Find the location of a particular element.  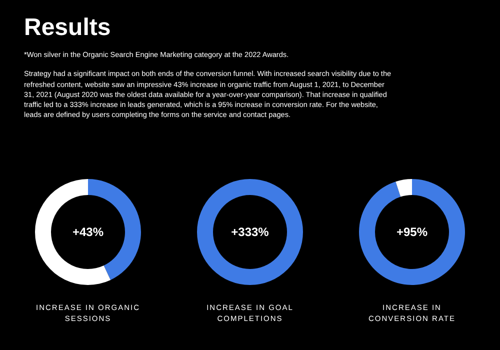

text: +43% is located at coordinates (88, 232).